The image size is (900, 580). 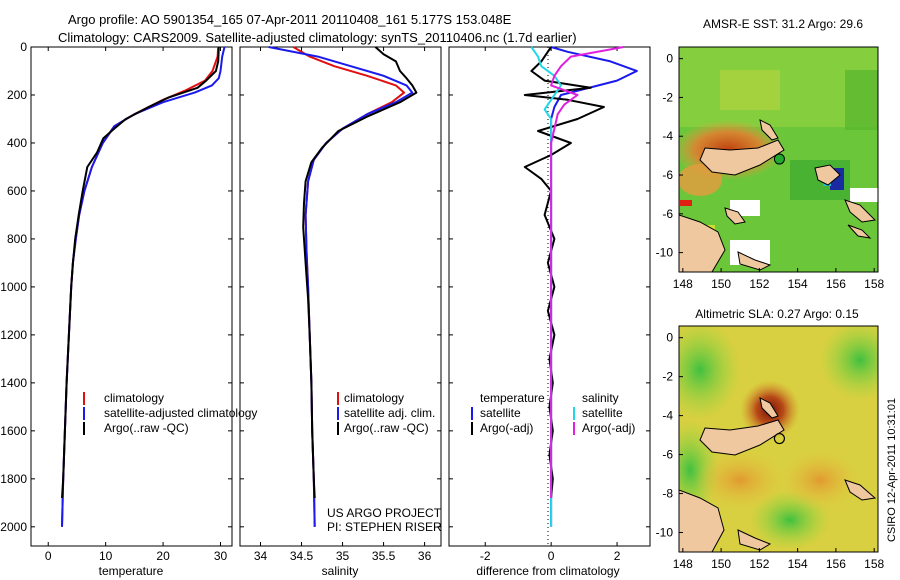 I want to click on legend-label-argo: Argo(-adj), so click(x=506, y=428).